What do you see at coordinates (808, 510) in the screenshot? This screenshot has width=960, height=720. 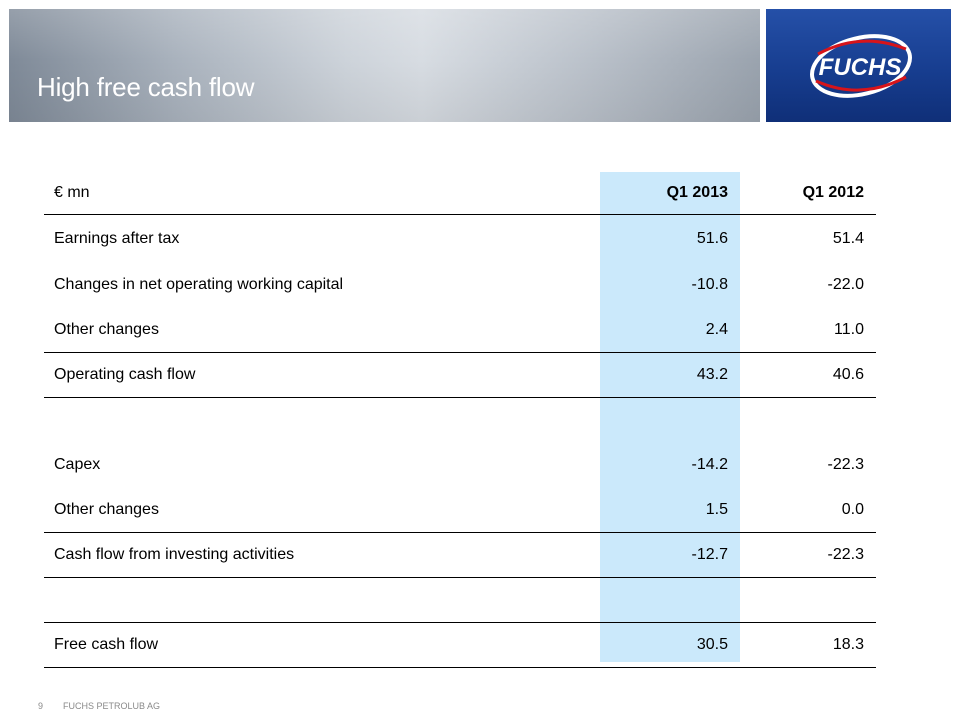 I see `value-q1-2012: 0.0` at bounding box center [808, 510].